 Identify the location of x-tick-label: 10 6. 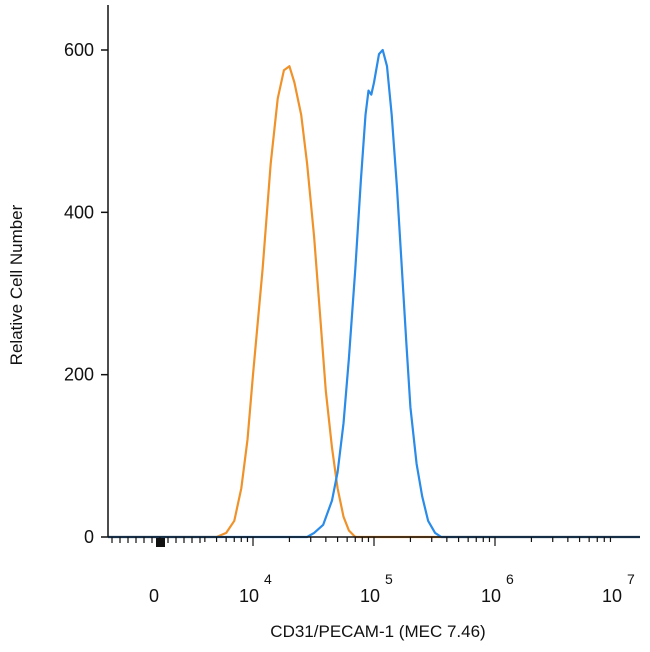
(497, 588).